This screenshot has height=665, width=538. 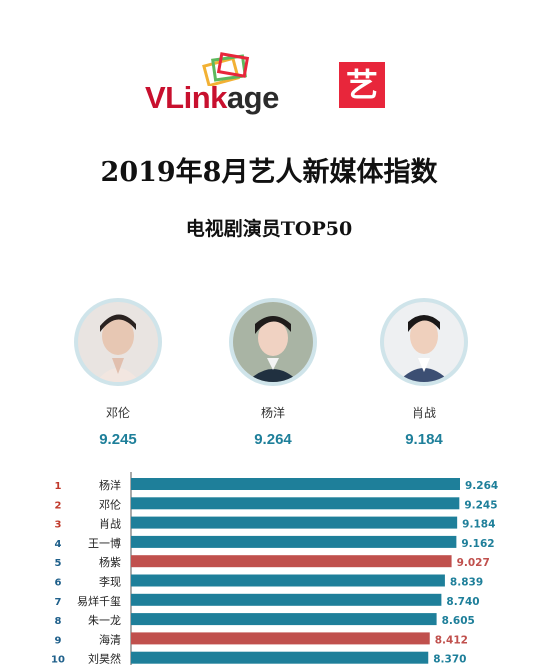 I want to click on podium-score: 9.184, so click(x=424, y=439).